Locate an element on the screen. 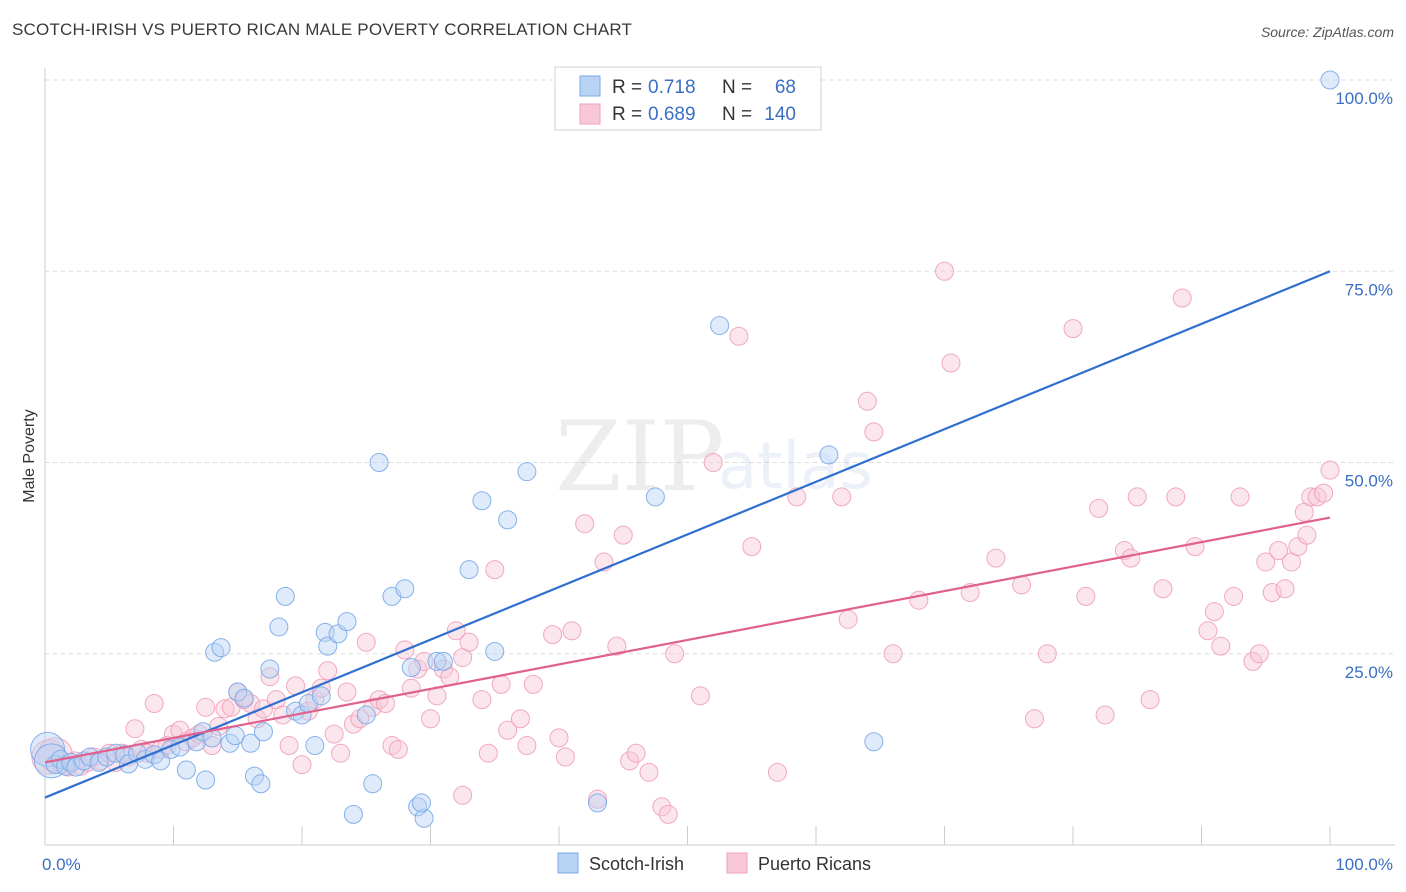  legend-n-label-pink: N = is located at coordinates (737, 114).